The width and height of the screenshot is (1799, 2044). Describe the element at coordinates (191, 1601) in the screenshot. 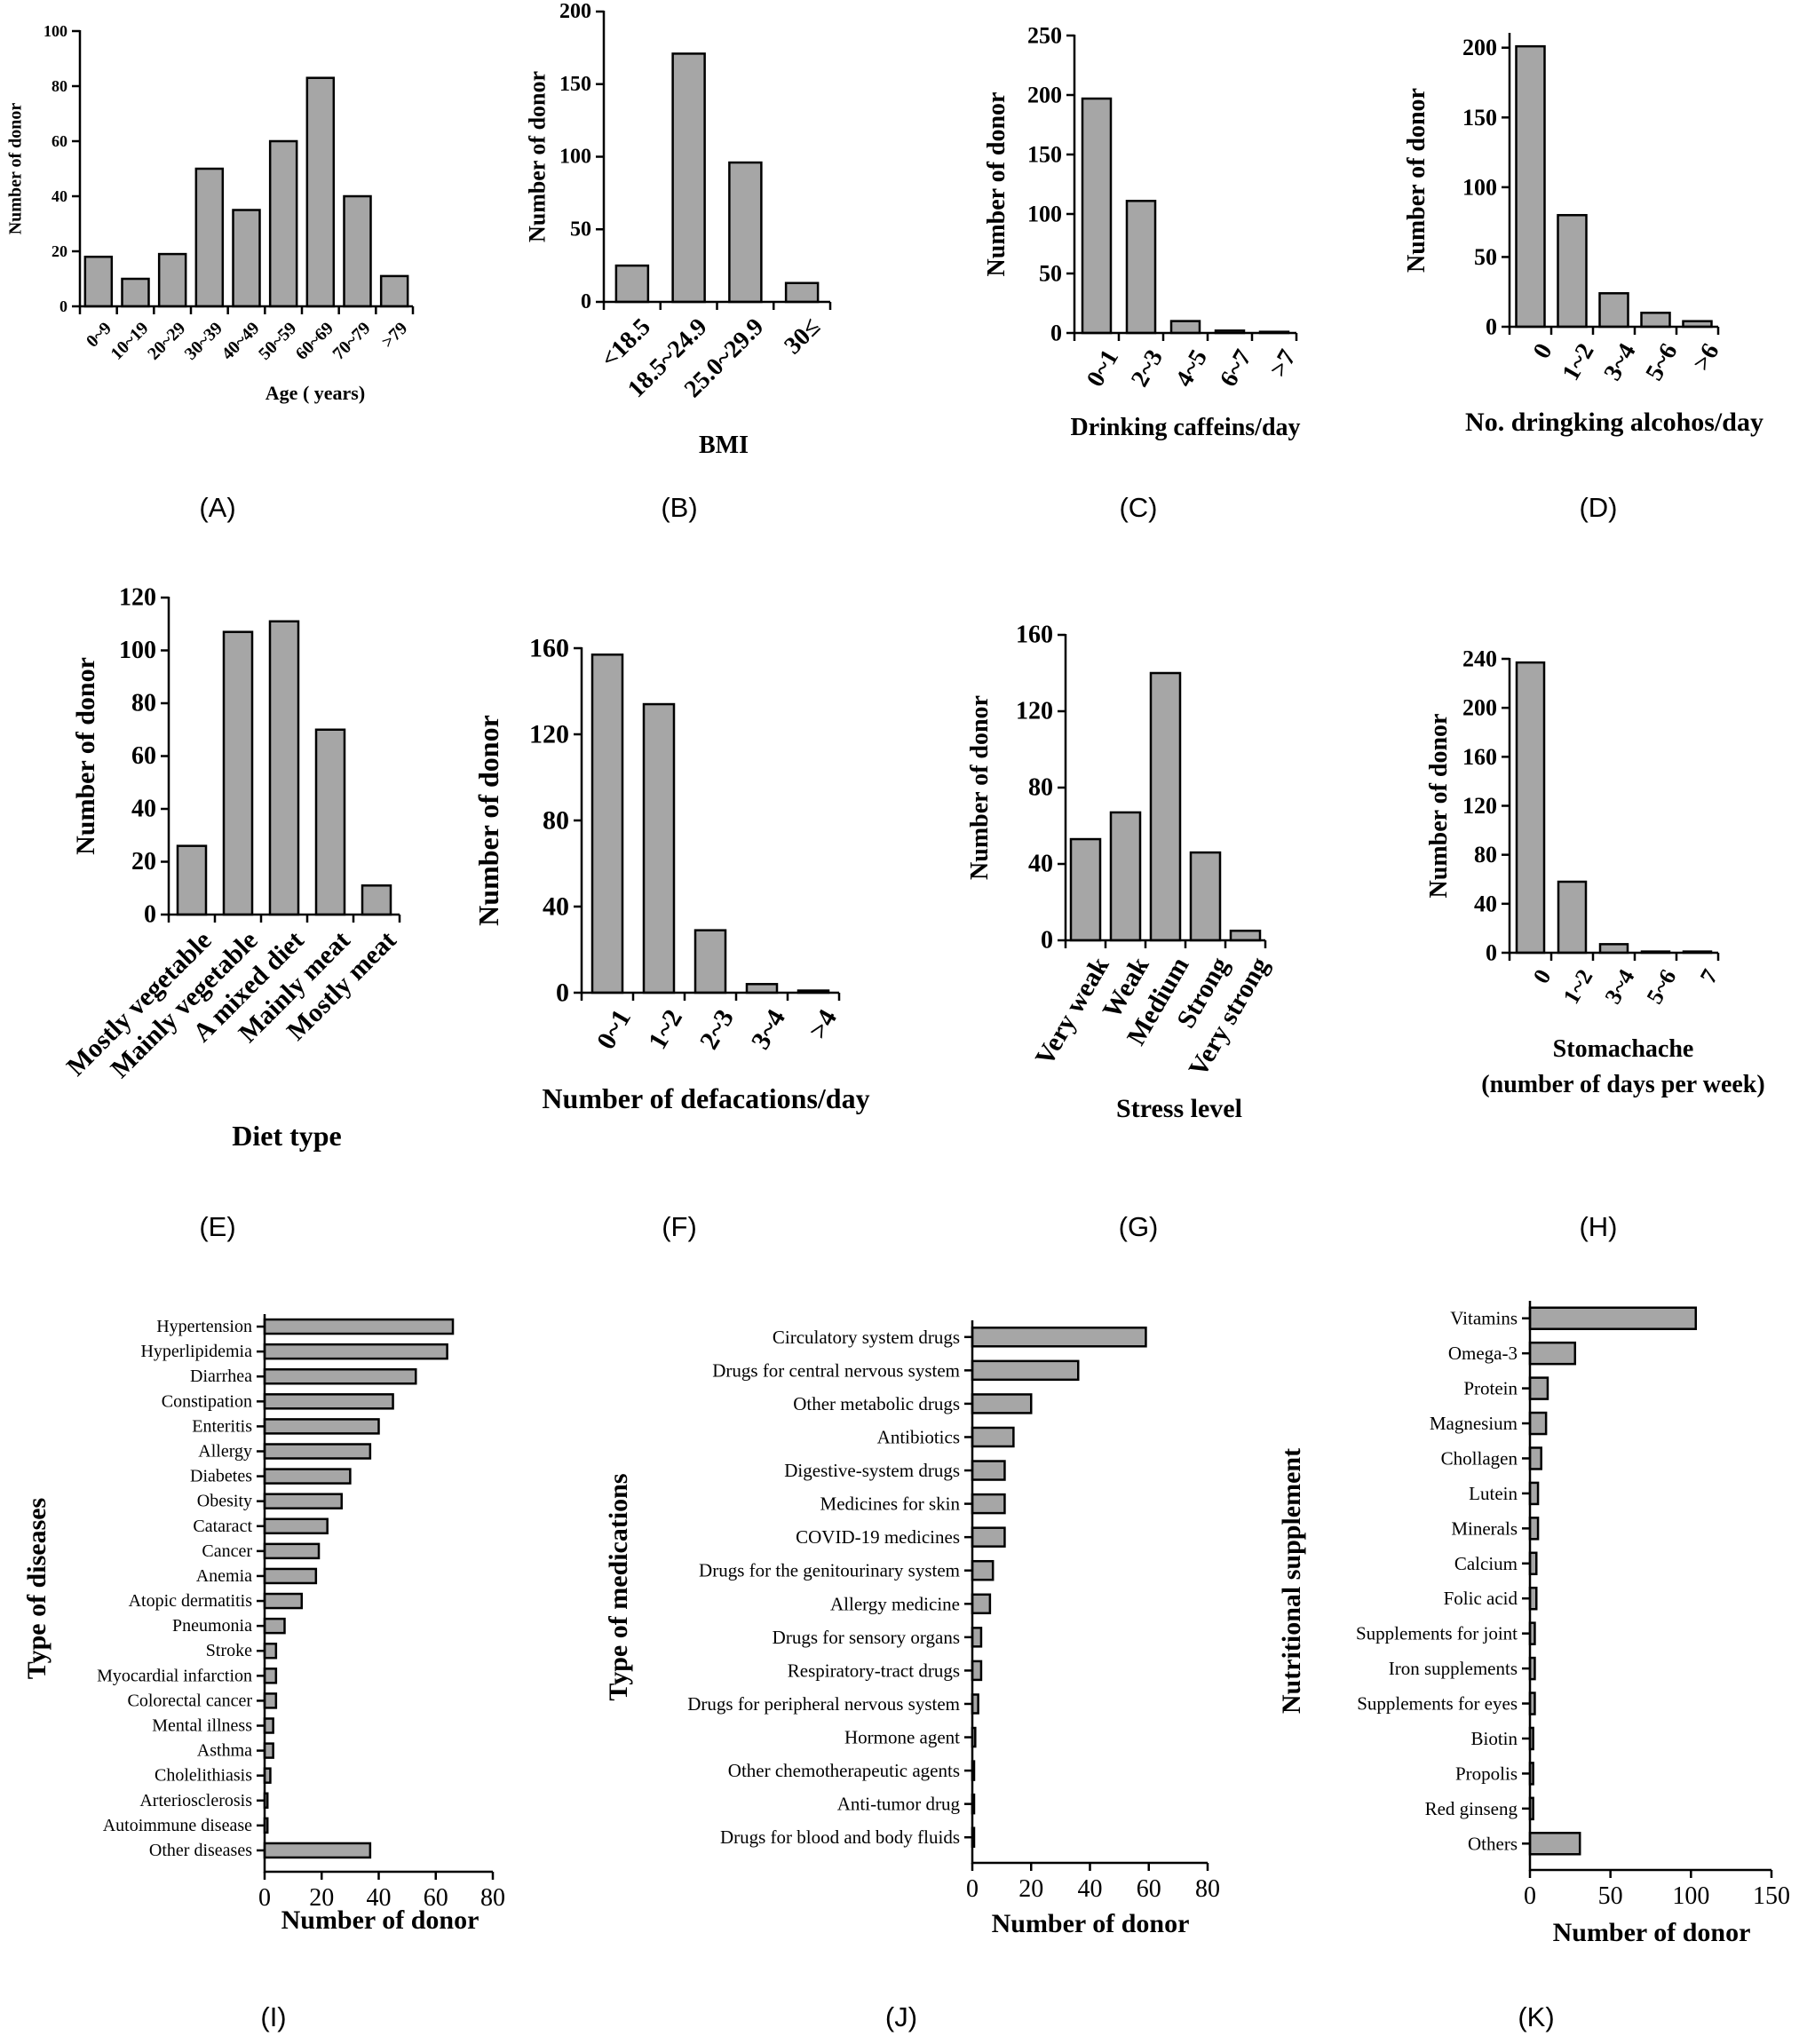

I see `category-label: Atopic dermatitis` at that location.